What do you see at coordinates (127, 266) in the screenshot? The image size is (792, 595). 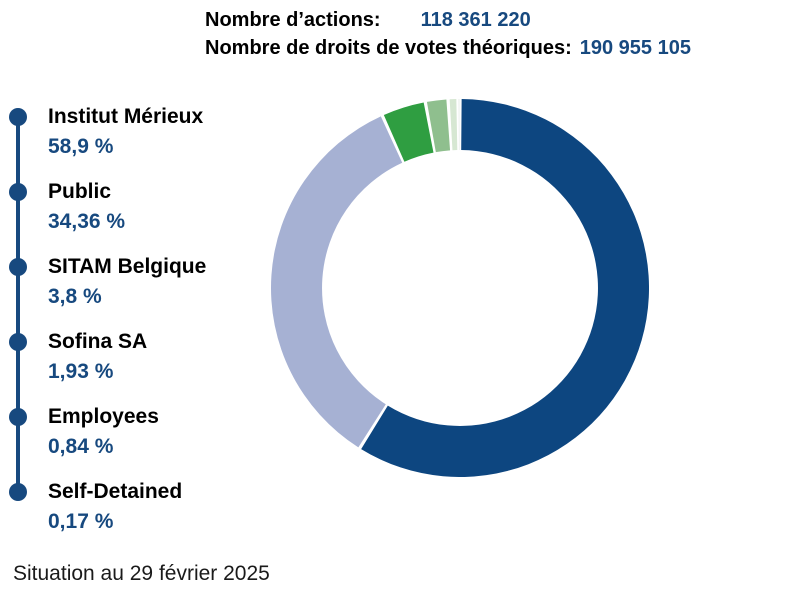 I see `legend-item-label: SITAM Belgique` at bounding box center [127, 266].